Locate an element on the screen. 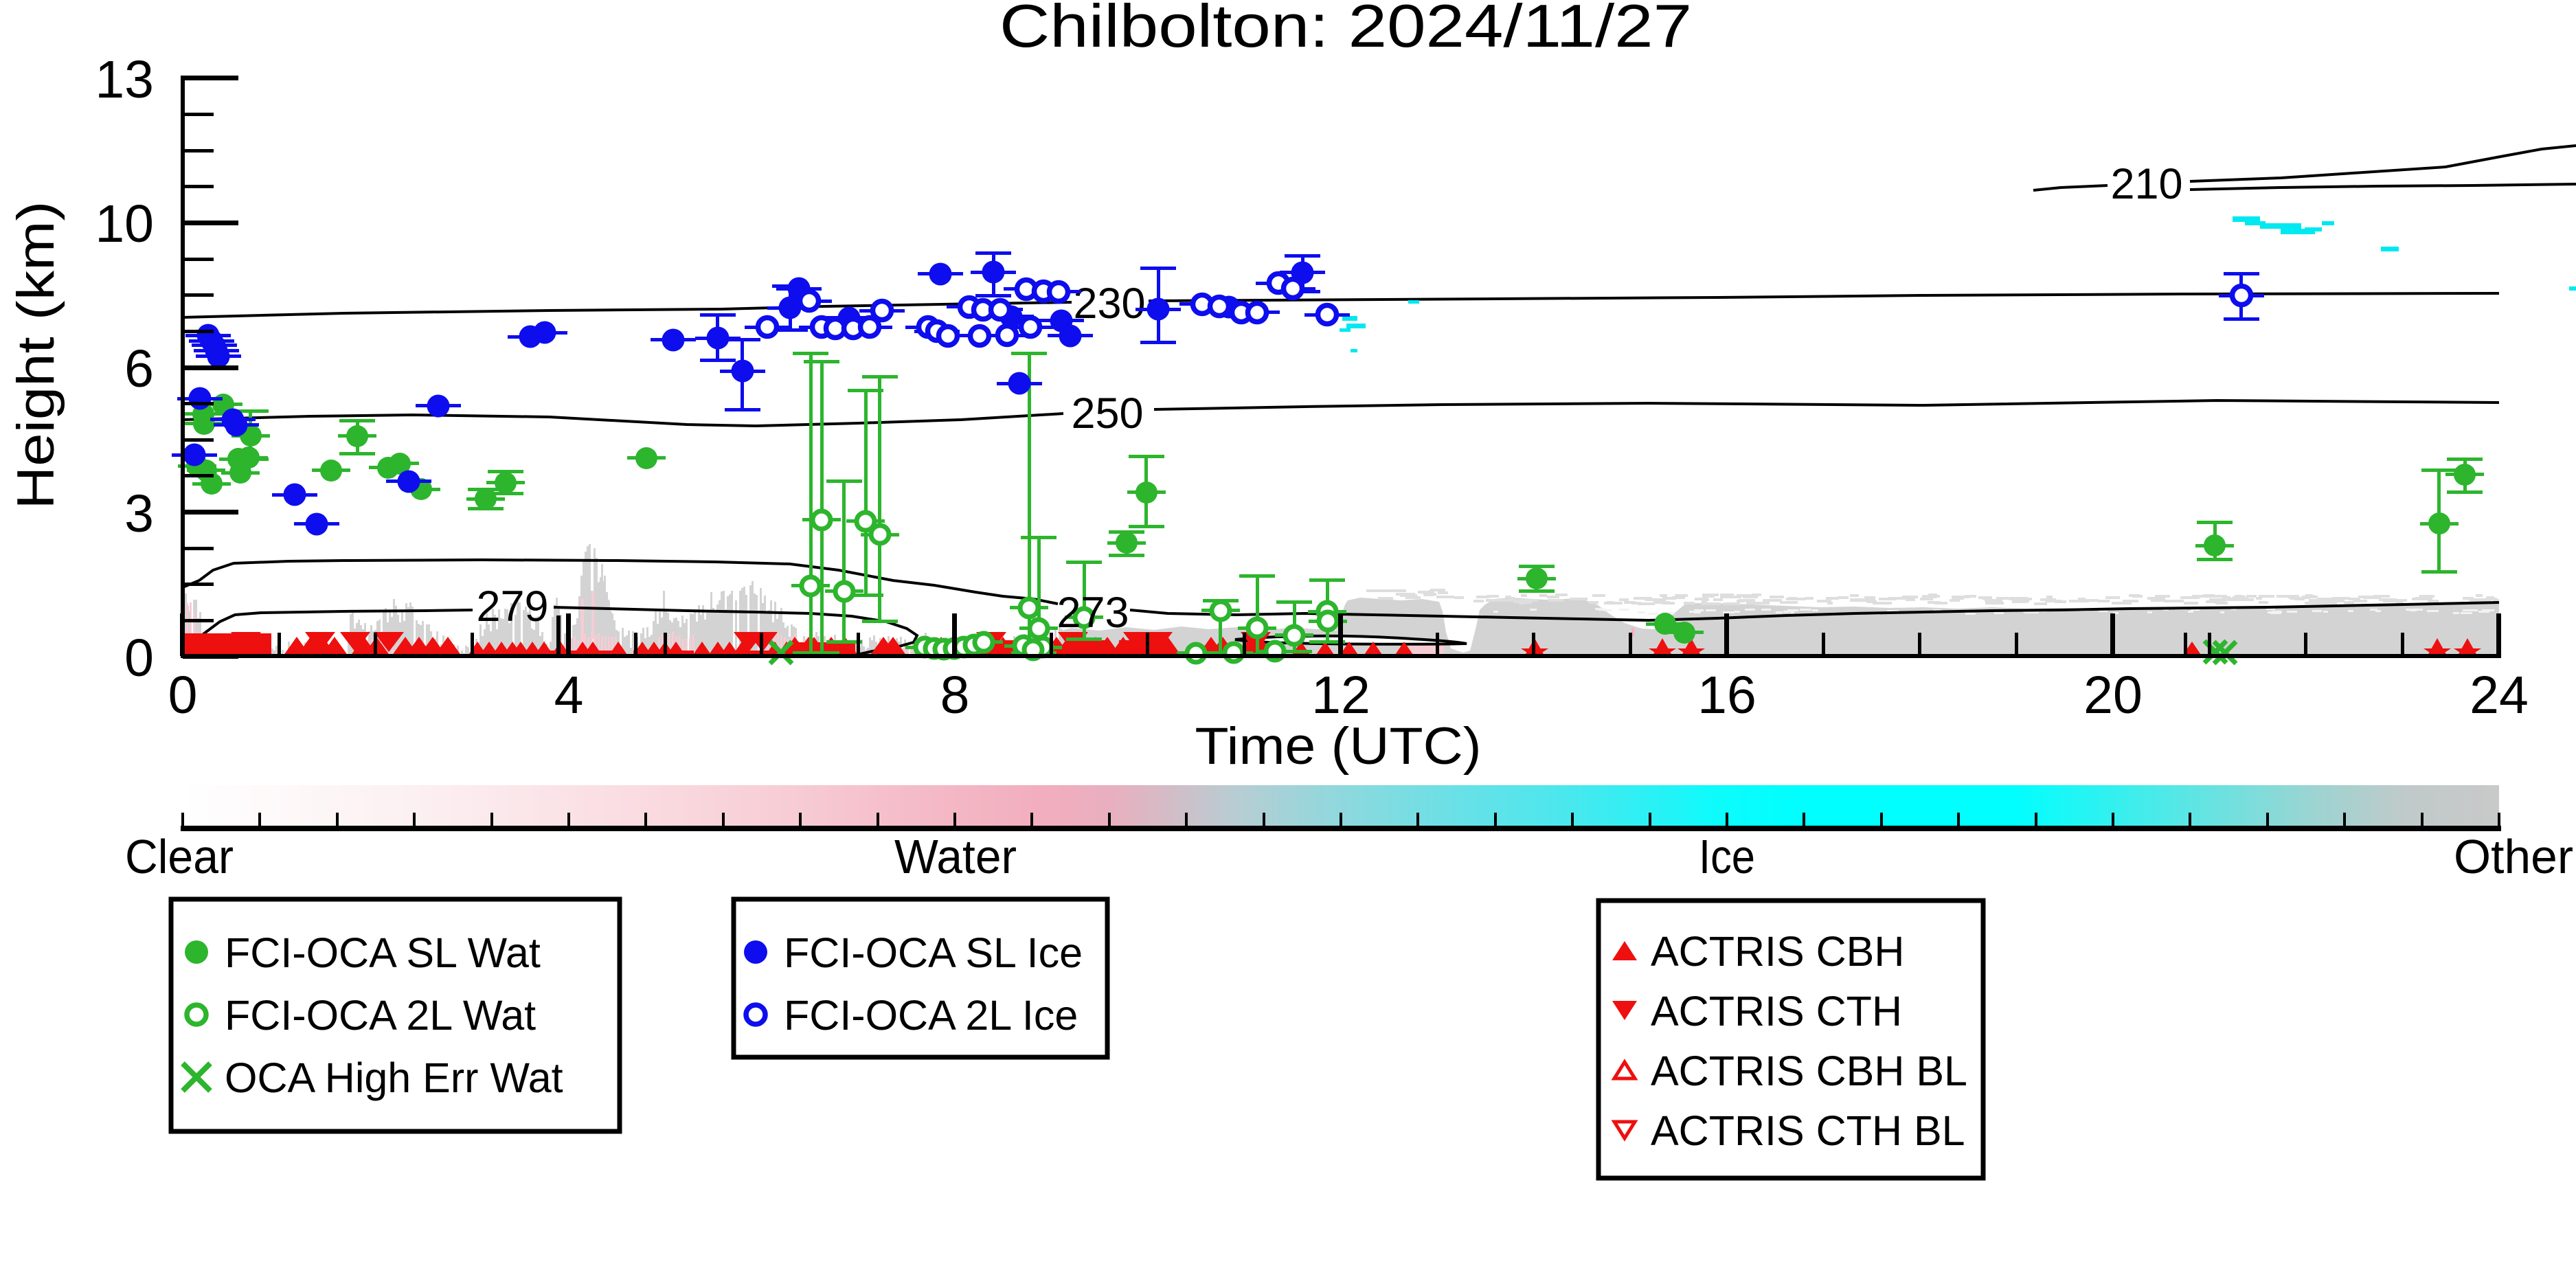 The height and width of the screenshot is (1288, 2576). svg-text: 20 is located at coordinates (2113, 695).